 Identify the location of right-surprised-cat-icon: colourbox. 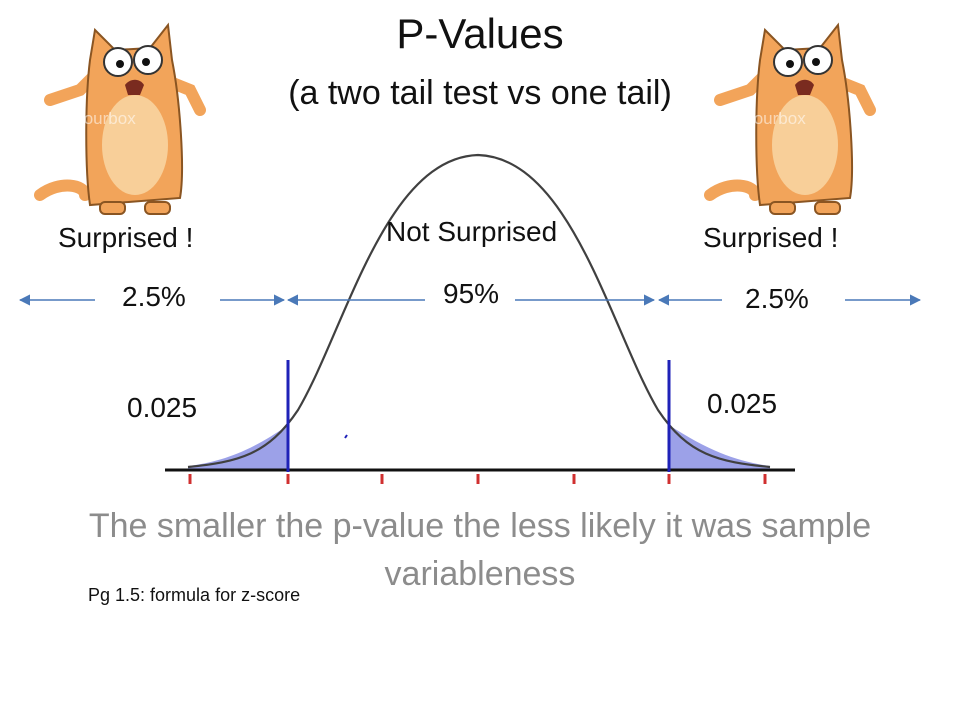
(790, 118).